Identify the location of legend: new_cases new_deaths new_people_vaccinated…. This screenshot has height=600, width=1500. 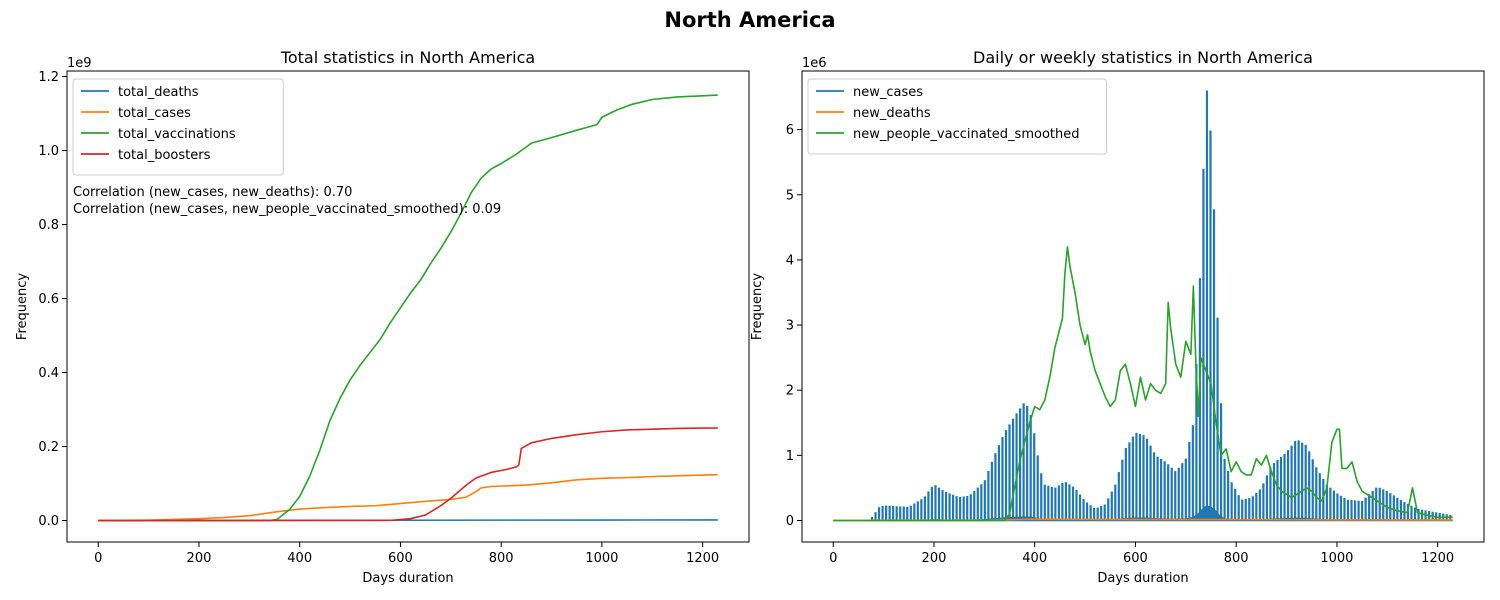
(957, 116).